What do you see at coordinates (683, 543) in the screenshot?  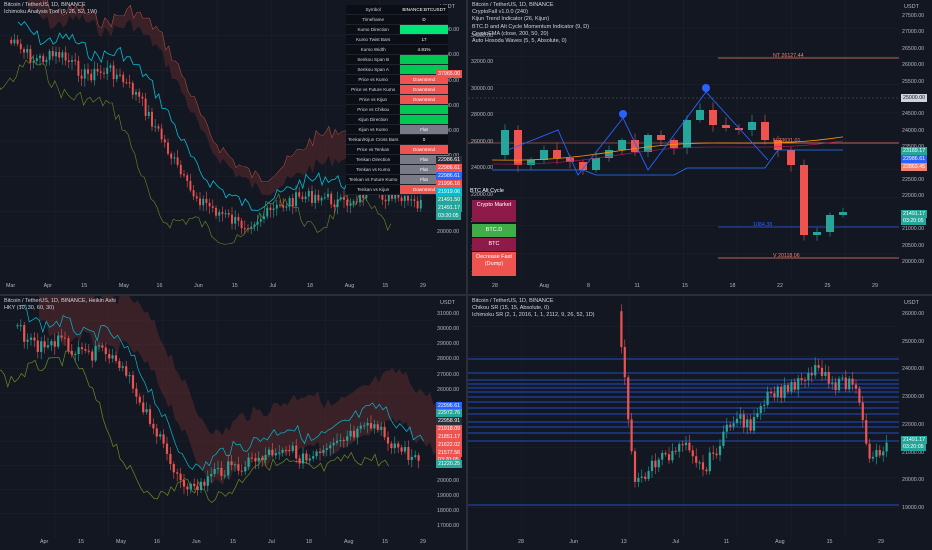 I see `br-time-axis: 28 Jun 13 Jul 11 Aug 15 29` at bounding box center [683, 543].